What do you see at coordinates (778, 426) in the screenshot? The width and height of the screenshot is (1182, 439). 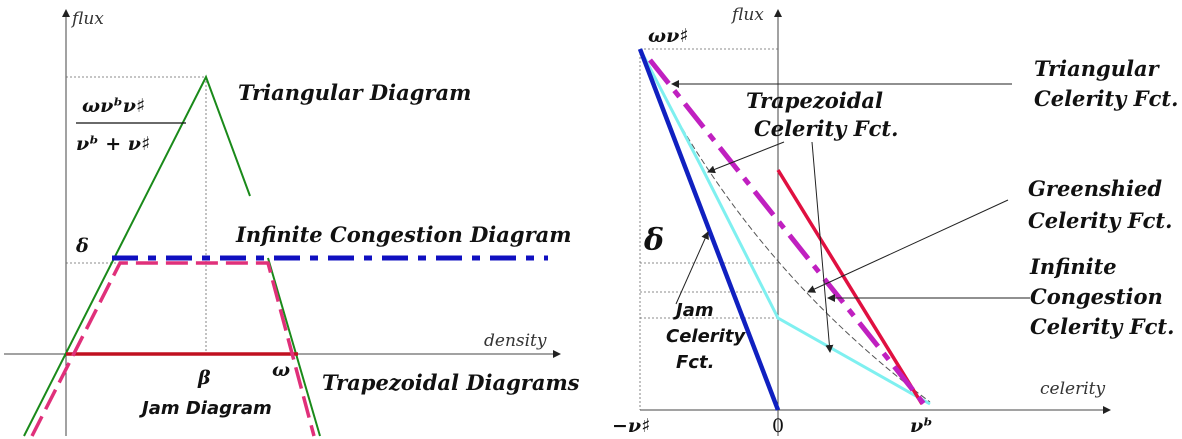 I see `zero-label: 0` at bounding box center [778, 426].